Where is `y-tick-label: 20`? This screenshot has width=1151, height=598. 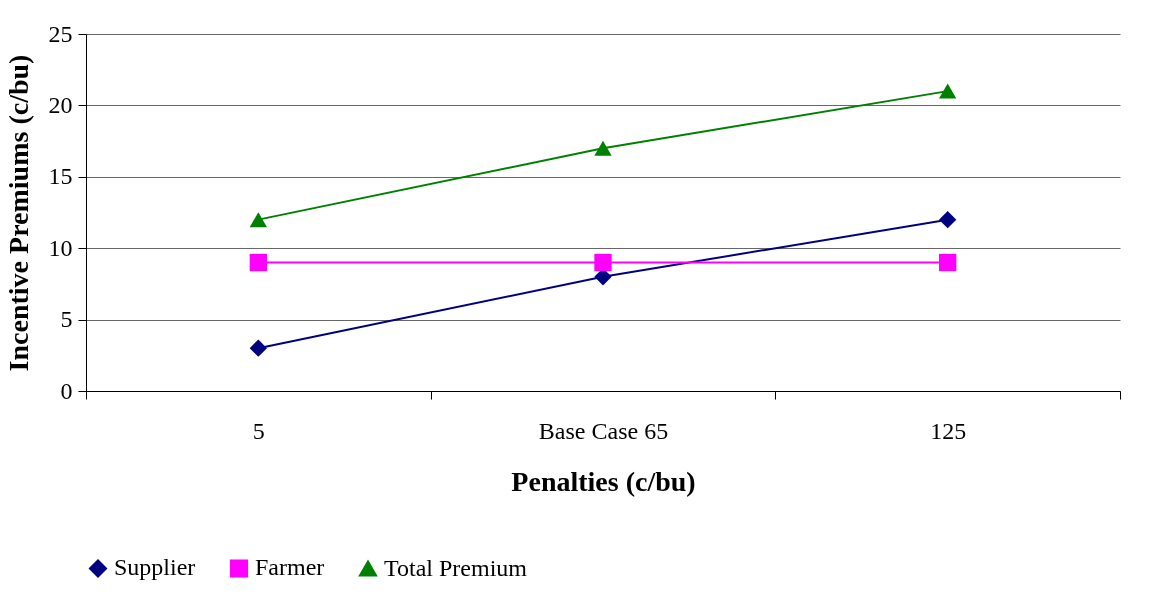
y-tick-label: 20 is located at coordinates (60, 104).